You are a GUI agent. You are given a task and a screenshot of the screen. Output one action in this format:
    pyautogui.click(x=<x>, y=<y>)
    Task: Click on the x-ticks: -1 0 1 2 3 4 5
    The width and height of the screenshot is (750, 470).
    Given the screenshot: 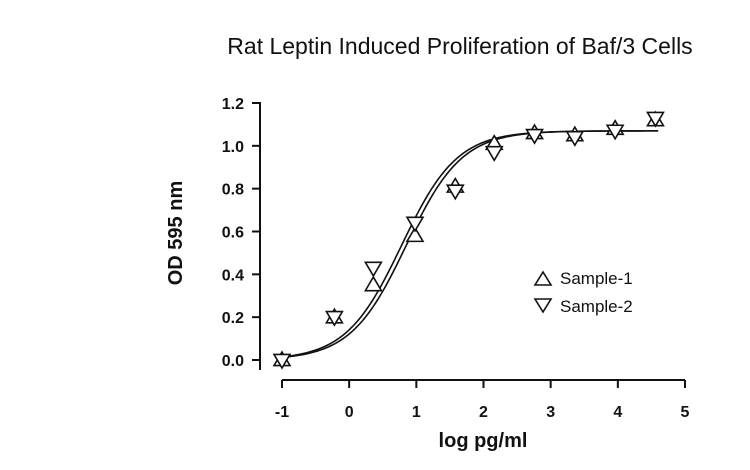 What is the action you would take?
    pyautogui.click(x=482, y=400)
    